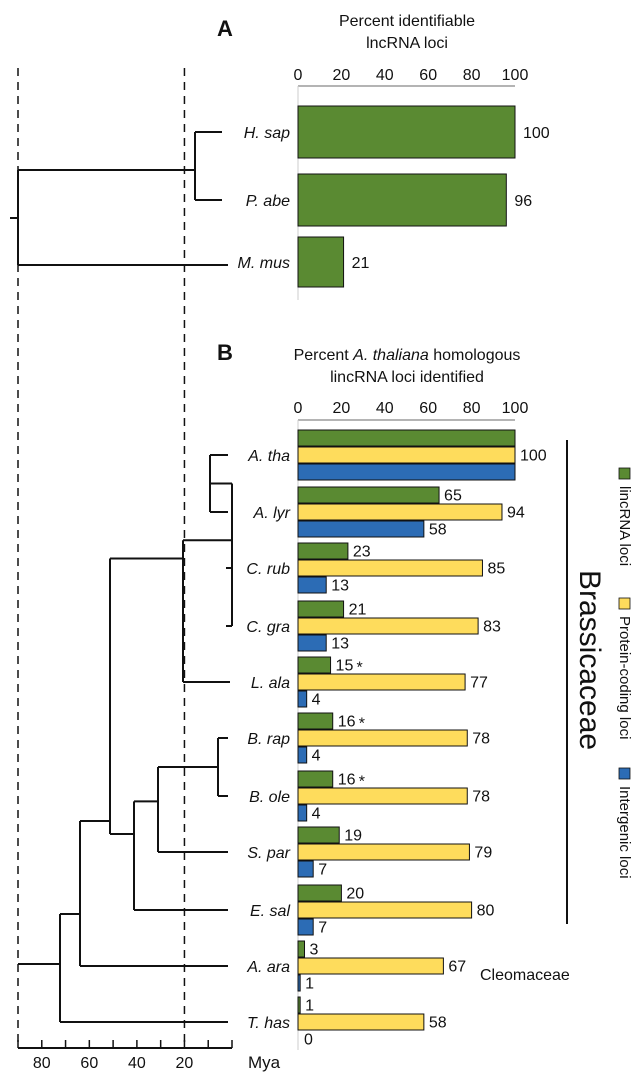 This screenshot has width=640, height=1075. What do you see at coordinates (533, 456) in the screenshot?
I see `panel-b-bar-value: 100` at bounding box center [533, 456].